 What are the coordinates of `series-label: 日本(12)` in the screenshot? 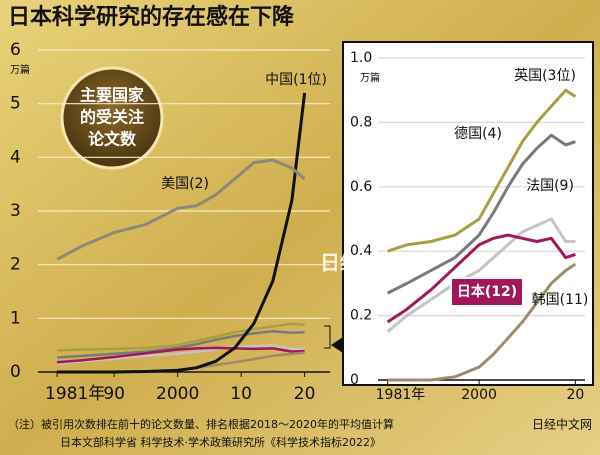 It's located at (487, 291).